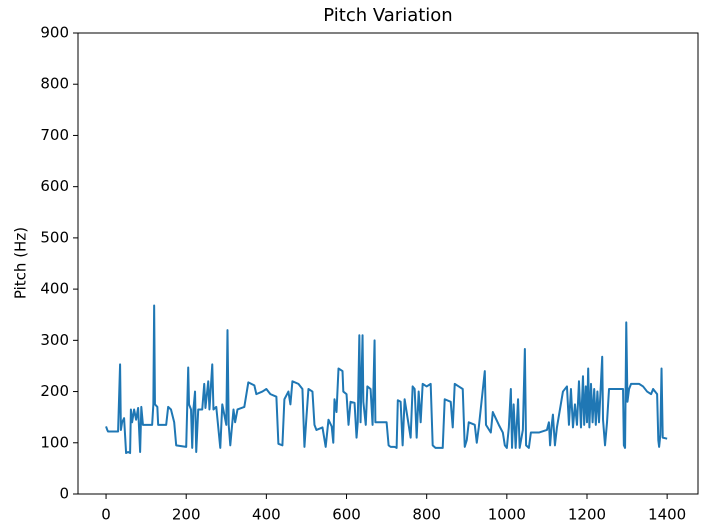 The width and height of the screenshot is (702, 532). I want to click on y-tick-label: 0, so click(64, 494).